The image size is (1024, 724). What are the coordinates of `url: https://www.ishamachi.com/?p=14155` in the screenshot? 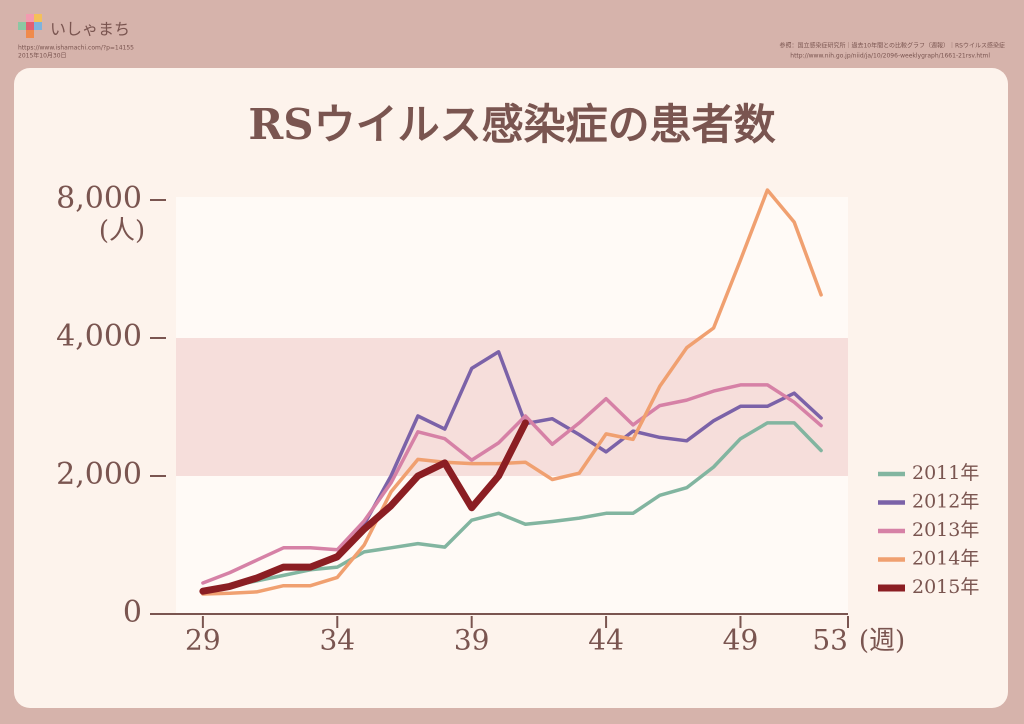 It's located at (76, 48).